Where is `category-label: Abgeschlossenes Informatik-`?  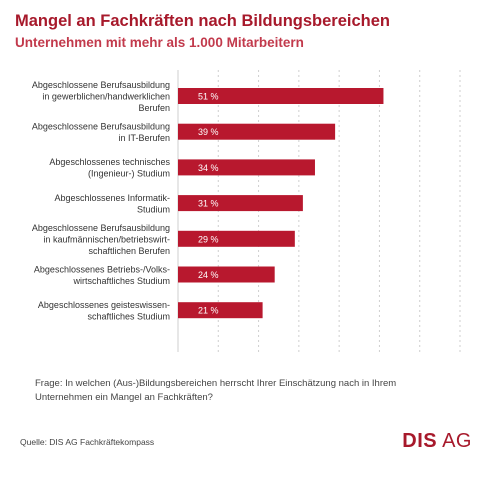
category-label: Abgeschlossenes Informatik- is located at coordinates (112, 198).